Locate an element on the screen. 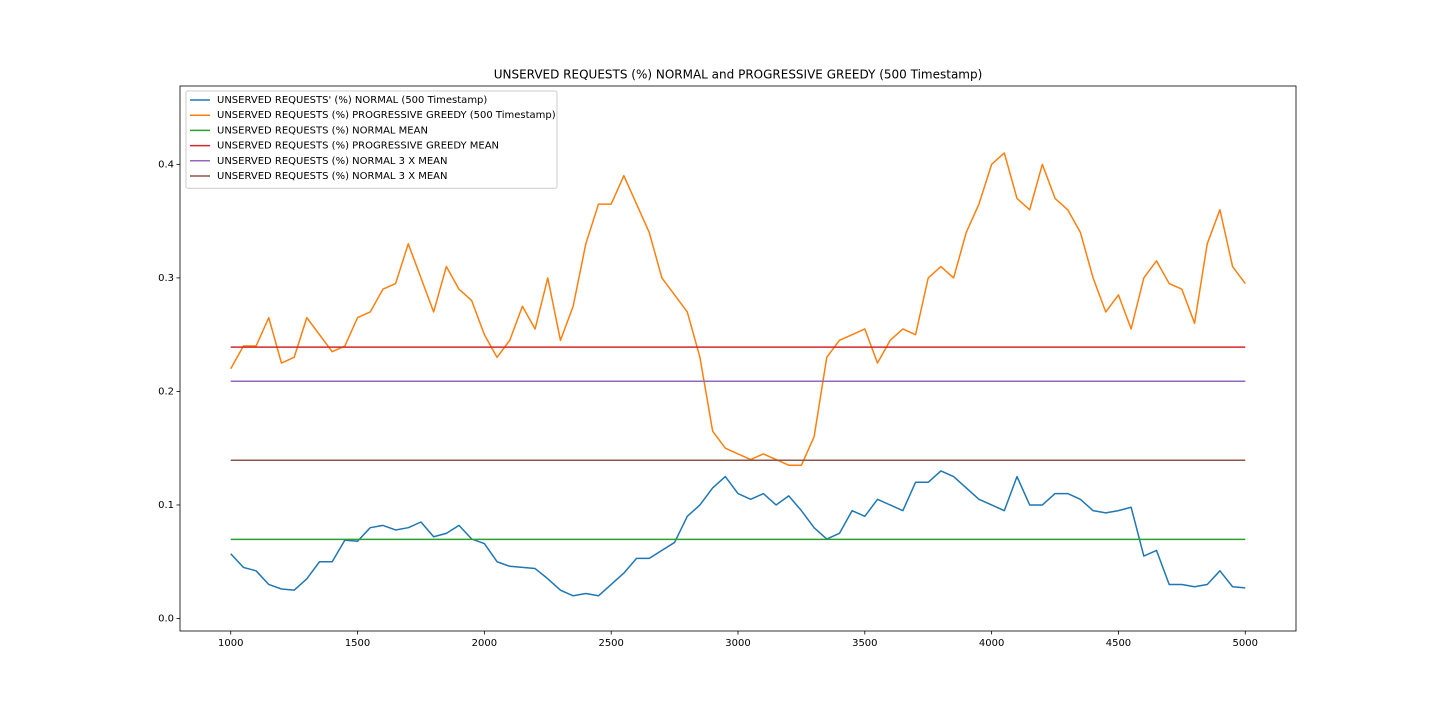  y-tick-label: 0.4 is located at coordinates (166, 164).